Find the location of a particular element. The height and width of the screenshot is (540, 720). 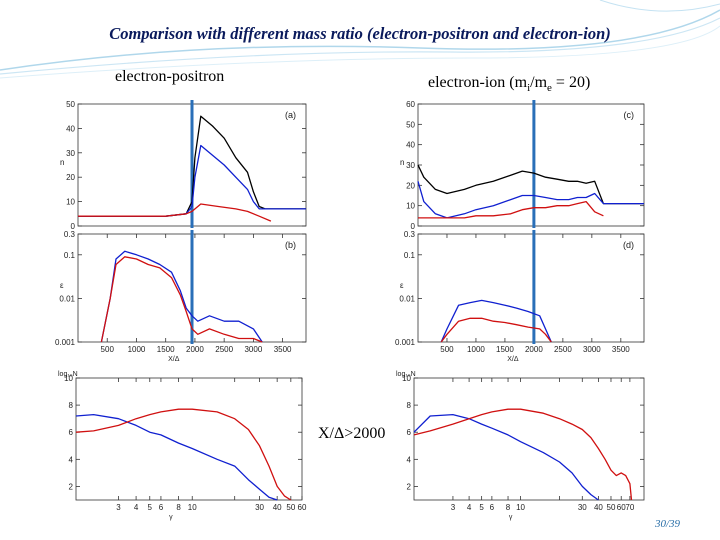

caption-sub-i: i is located at coordinates (529, 88).